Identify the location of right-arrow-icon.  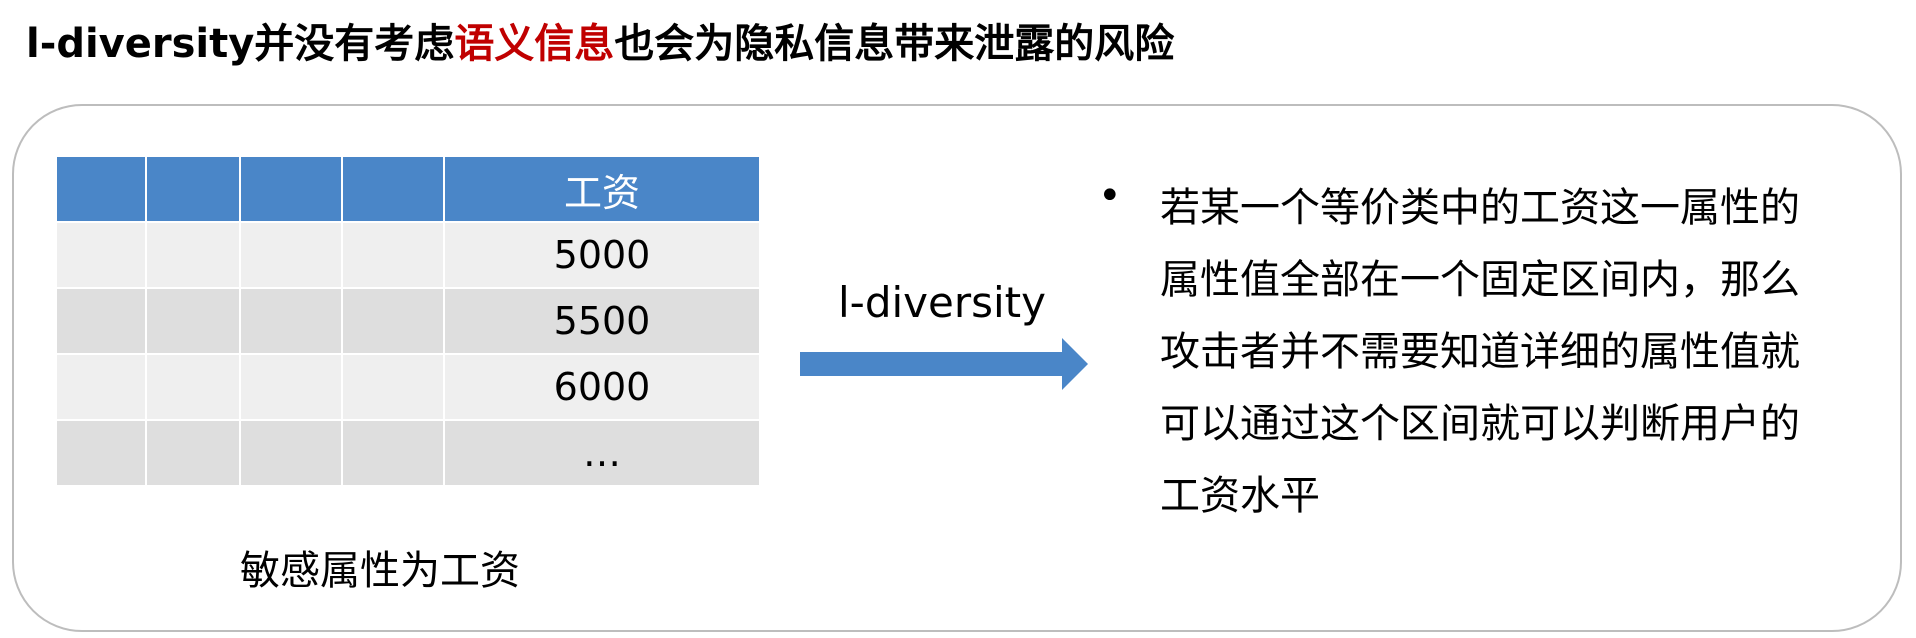
(944, 364).